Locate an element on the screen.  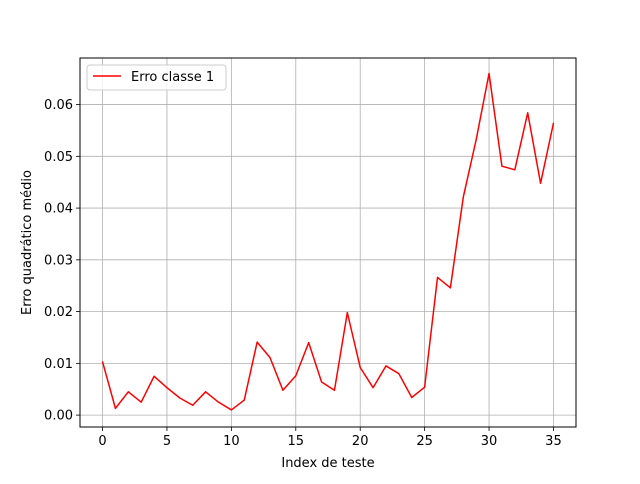
y-tick-label: 0.00 is located at coordinates (58, 416).